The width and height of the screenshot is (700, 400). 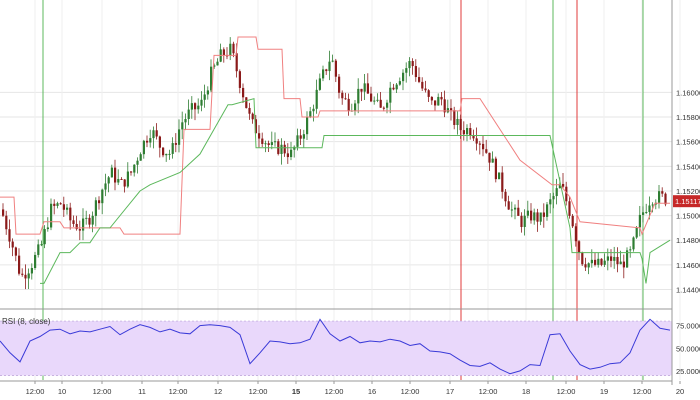 I want to click on x-tick-label: 20, so click(x=680, y=391).